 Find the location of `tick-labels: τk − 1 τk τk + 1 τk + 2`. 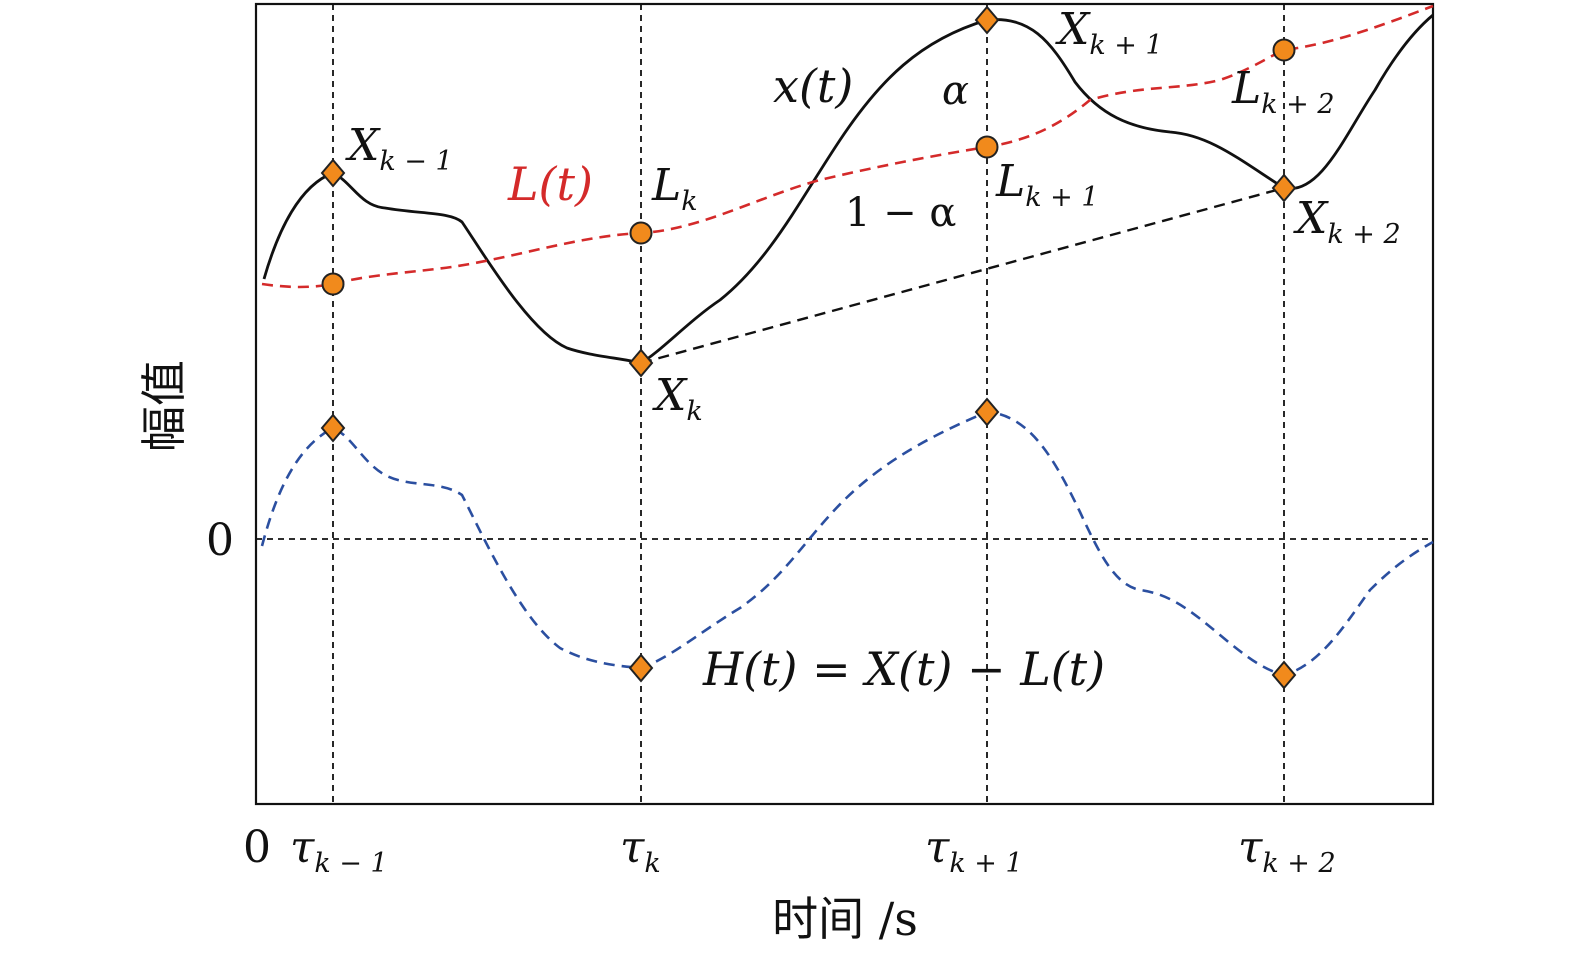

tick-labels: τk − 1 τk τk + 1 τk + 2 is located at coordinates (813, 850).